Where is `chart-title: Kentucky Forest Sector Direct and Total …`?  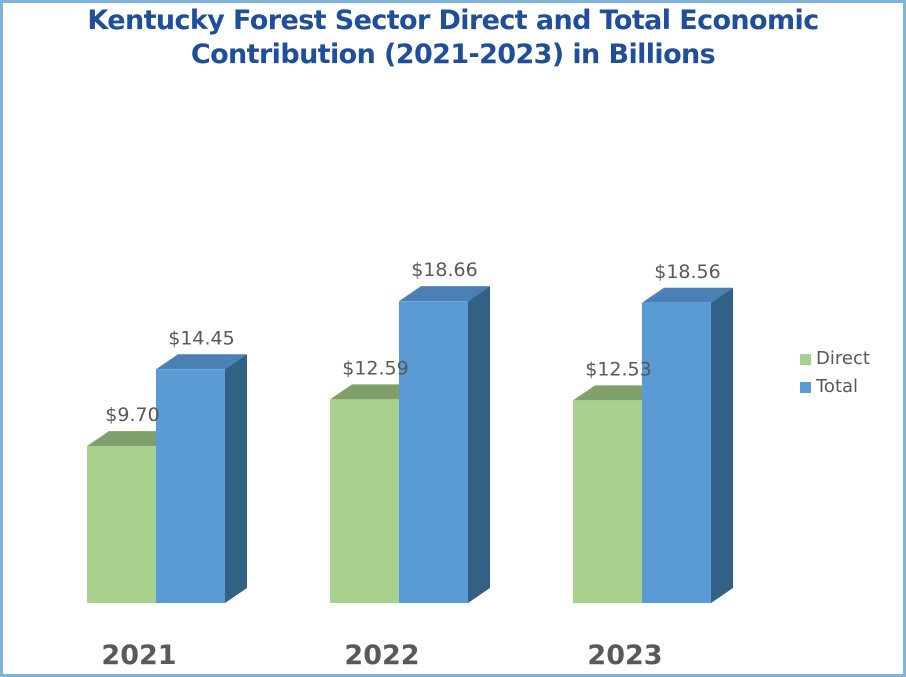 chart-title: Kentucky Forest Sector Direct and Total … is located at coordinates (453, 38).